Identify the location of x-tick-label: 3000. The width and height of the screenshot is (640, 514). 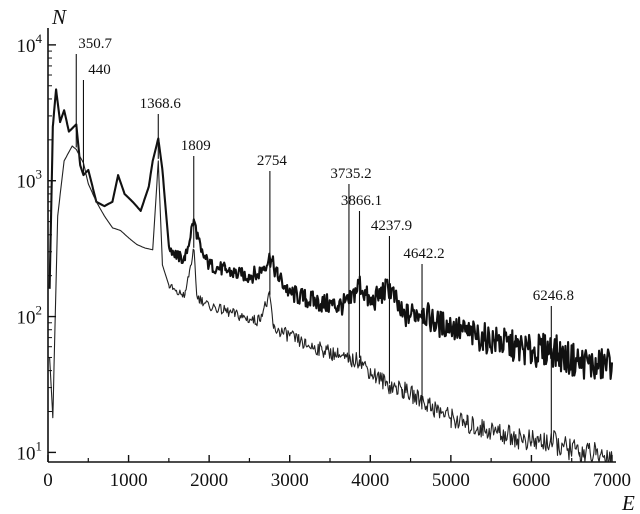
(290, 480).